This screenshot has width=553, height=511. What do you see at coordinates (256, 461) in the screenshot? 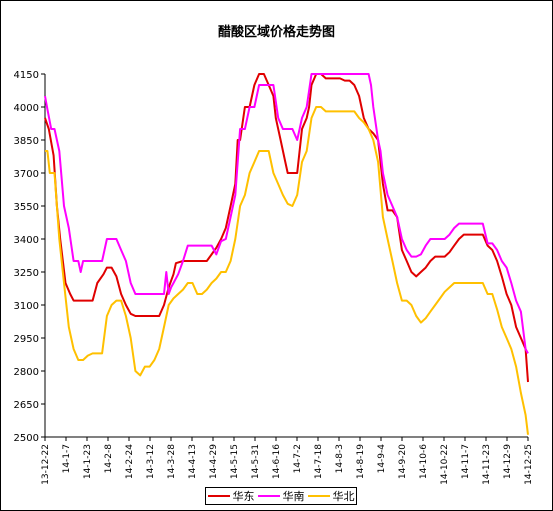
I see `x-tick-label: 14-5-31` at bounding box center [256, 461].